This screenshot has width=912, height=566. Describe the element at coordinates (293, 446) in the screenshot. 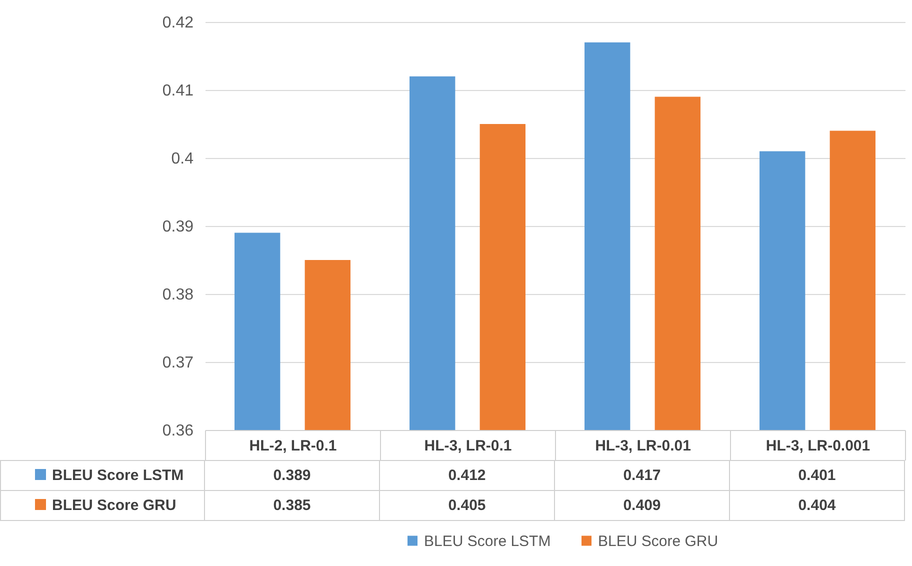

I see `x-tick-label: HL-2, LR-0.1` at that location.